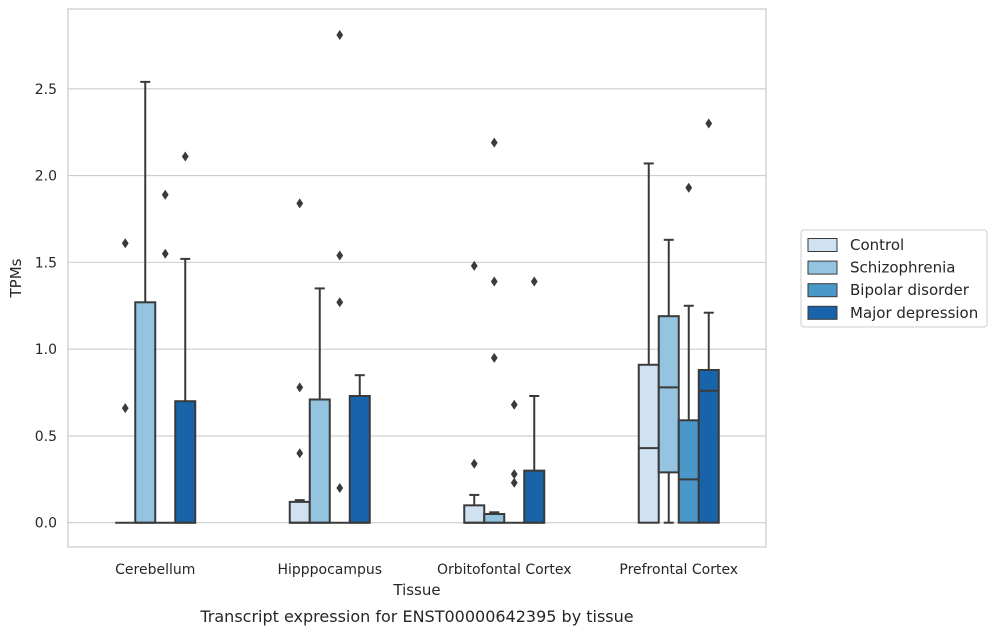  What do you see at coordinates (46, 437) in the screenshot?
I see `y-tick-label: 0.5` at bounding box center [46, 437].